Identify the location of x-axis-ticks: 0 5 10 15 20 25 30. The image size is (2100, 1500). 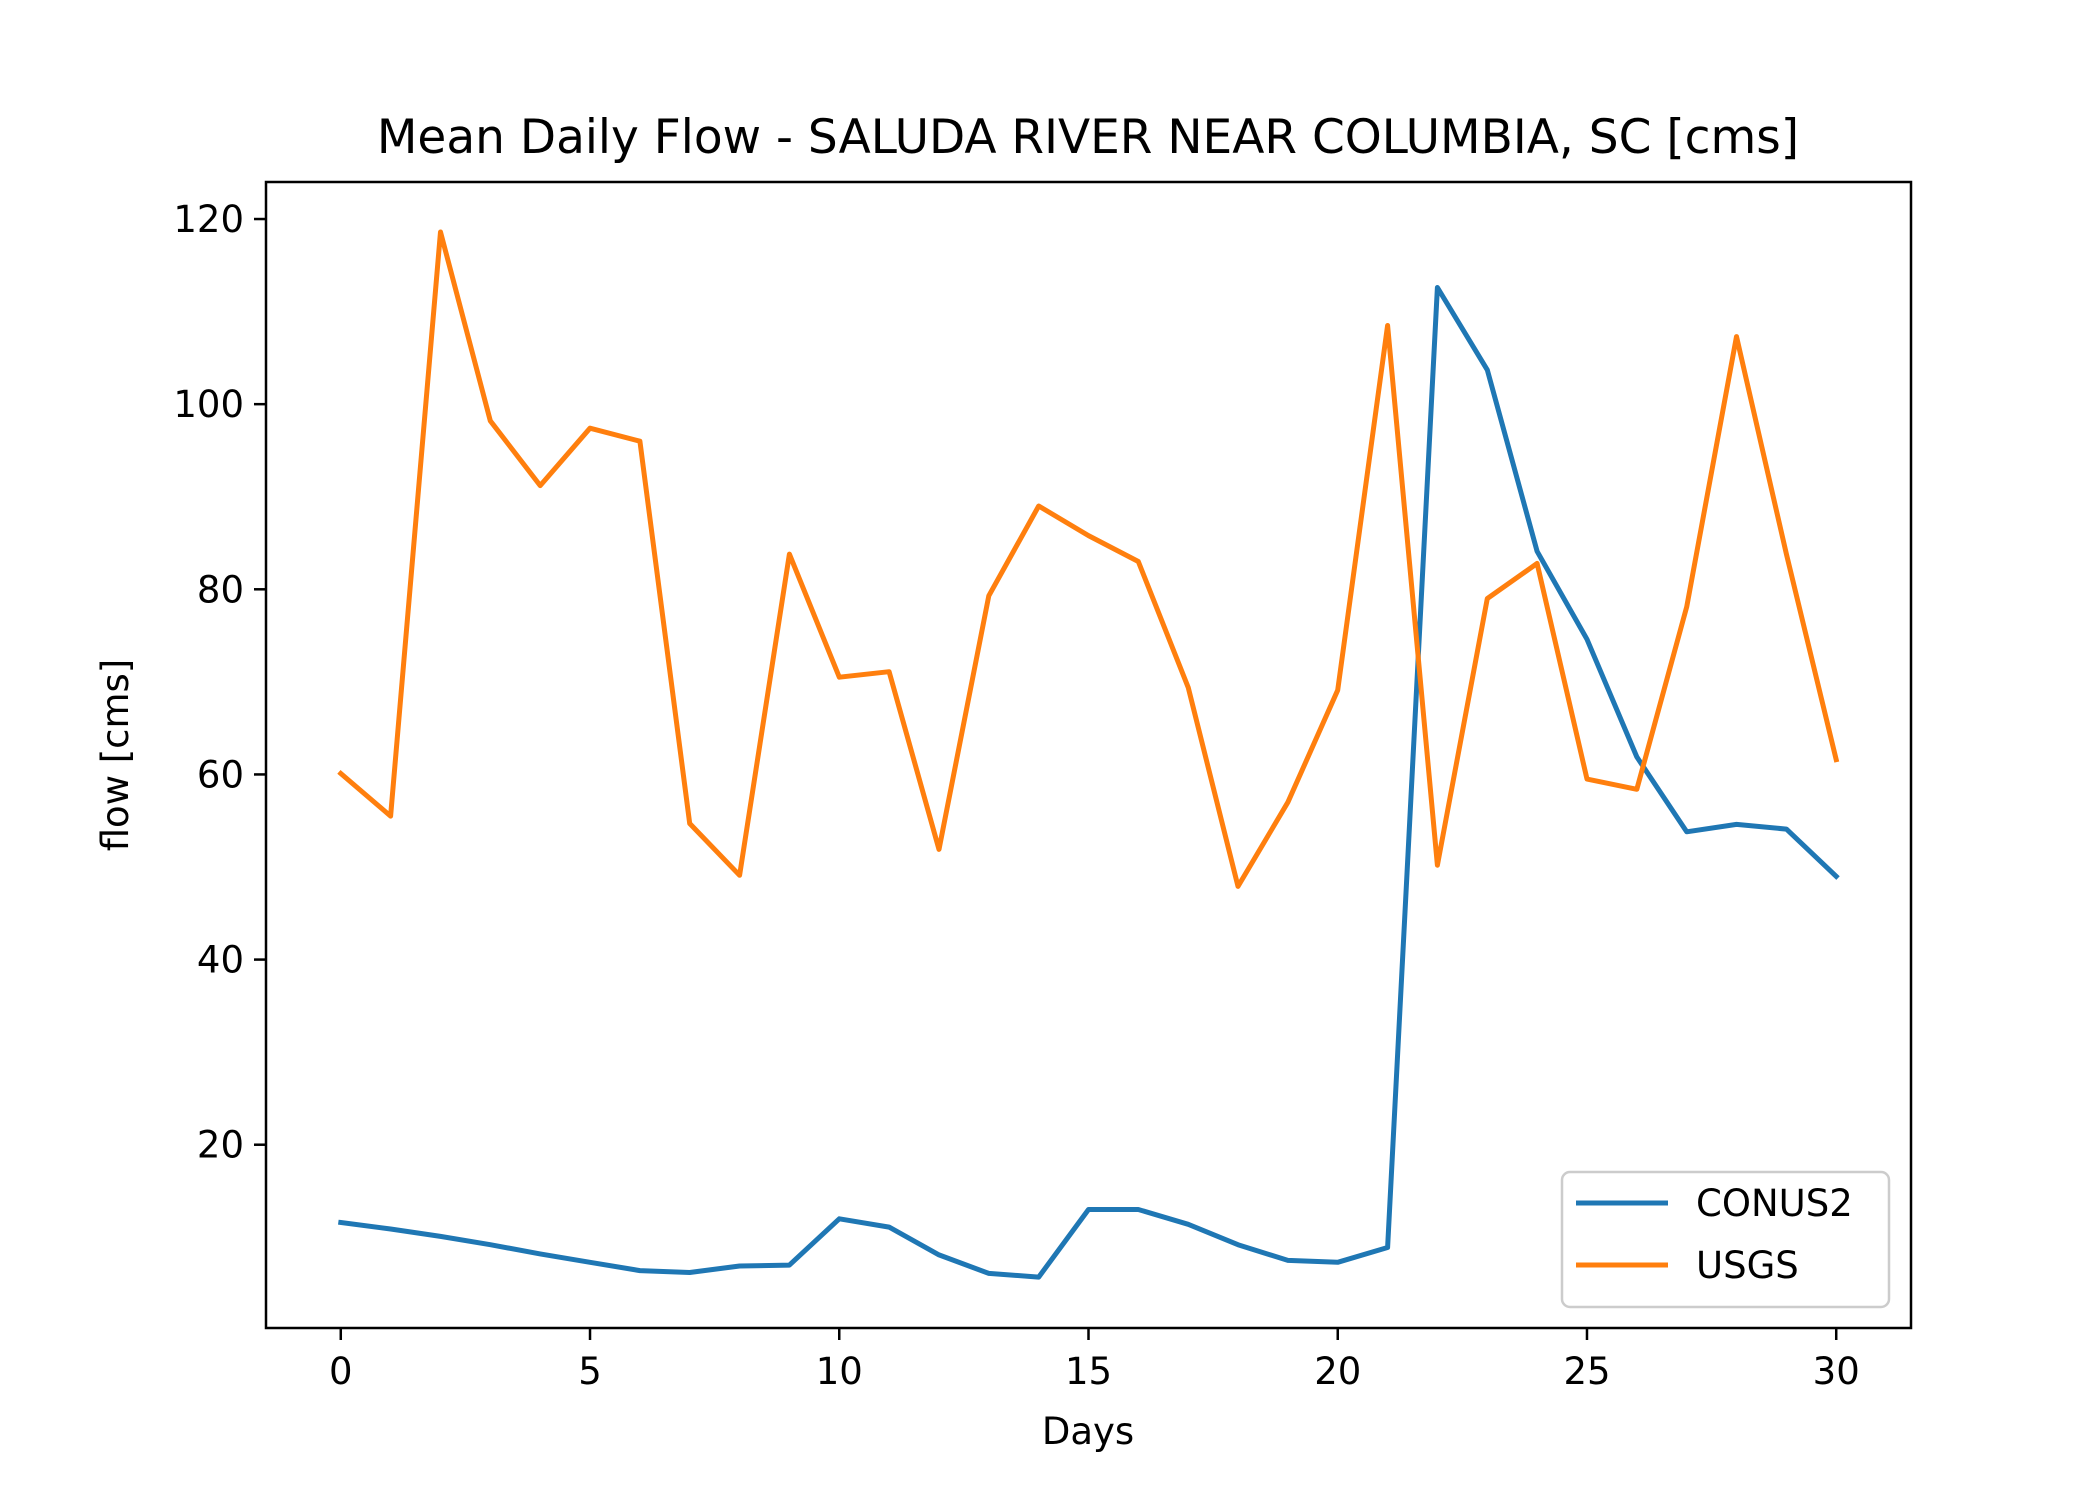
(1094, 1360).